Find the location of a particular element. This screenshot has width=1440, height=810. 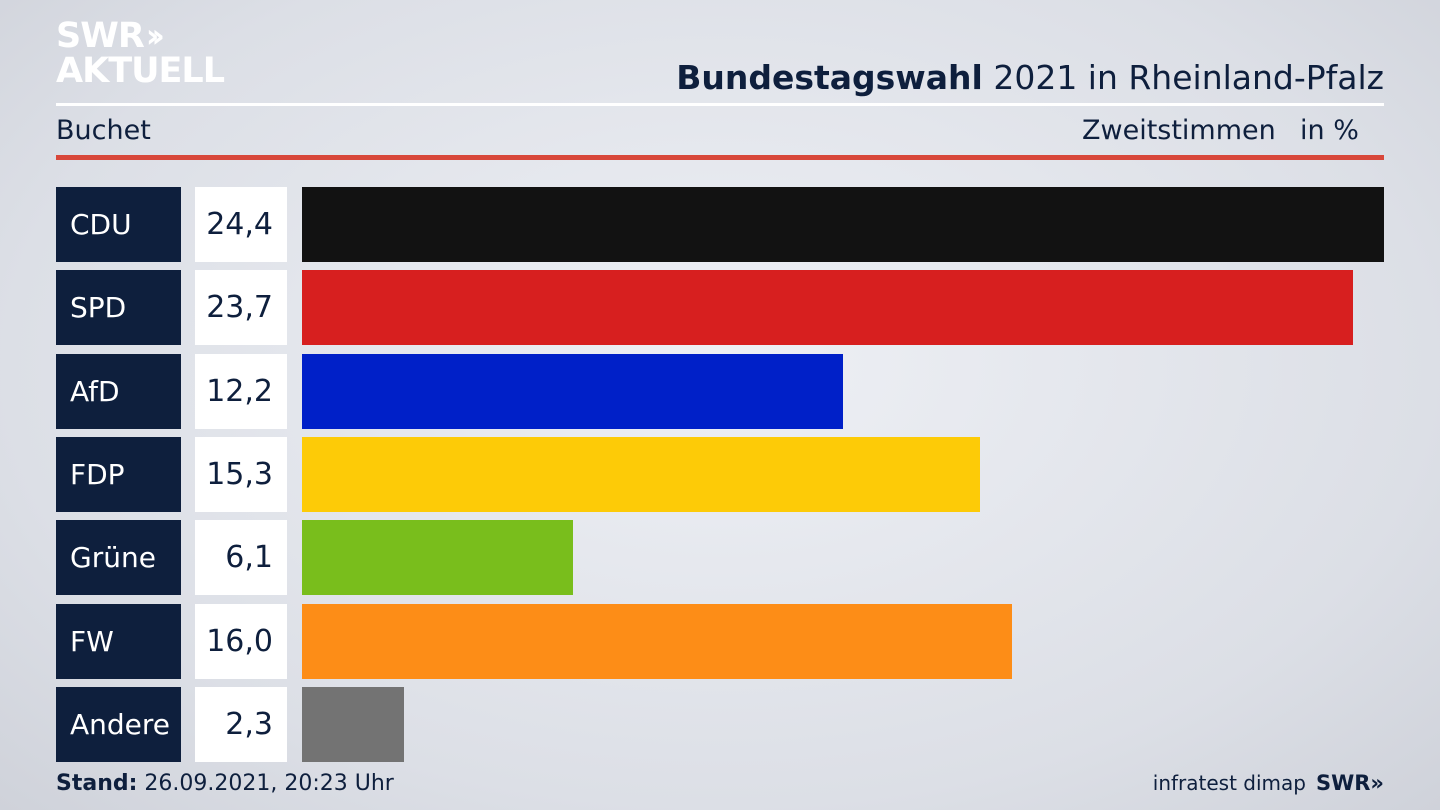

metric-label: Zweitstimmen is located at coordinates (1179, 130).